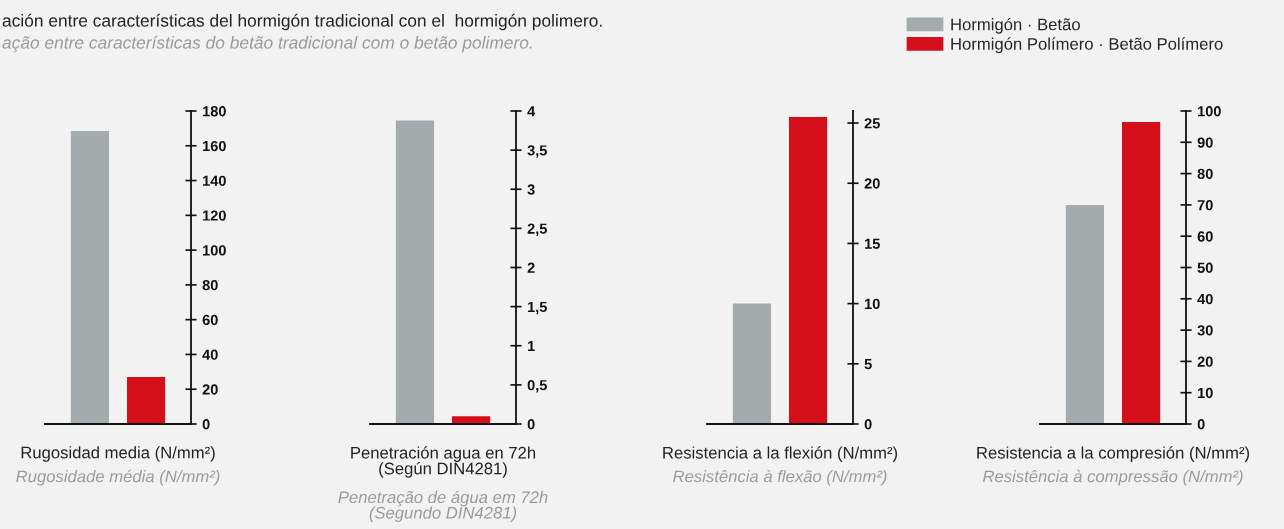  Describe the element at coordinates (872, 243) in the screenshot. I see `y-tick-label: 15` at that location.